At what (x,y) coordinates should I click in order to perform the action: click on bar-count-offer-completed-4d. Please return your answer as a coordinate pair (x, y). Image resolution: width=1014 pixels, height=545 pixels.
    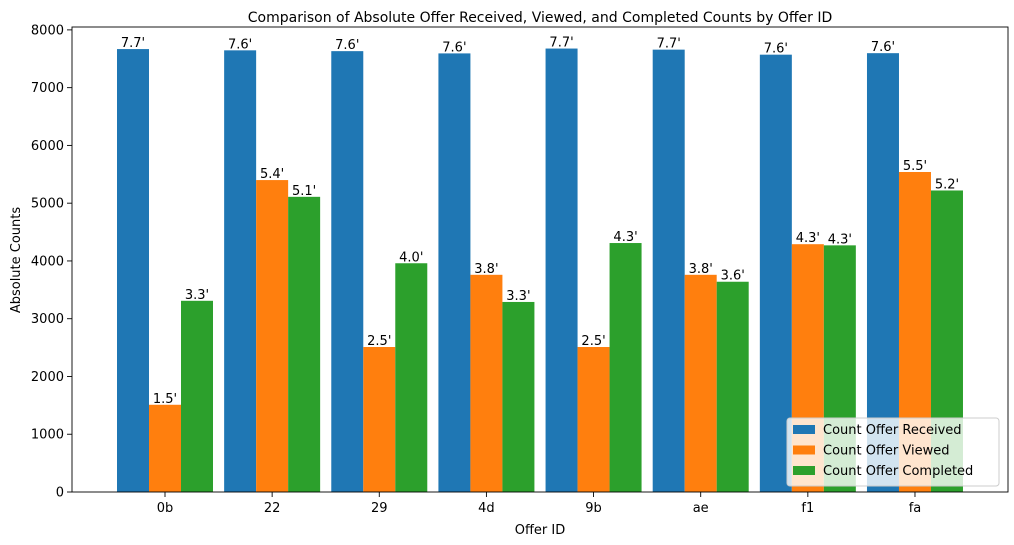
    Looking at the image, I should click on (518, 396).